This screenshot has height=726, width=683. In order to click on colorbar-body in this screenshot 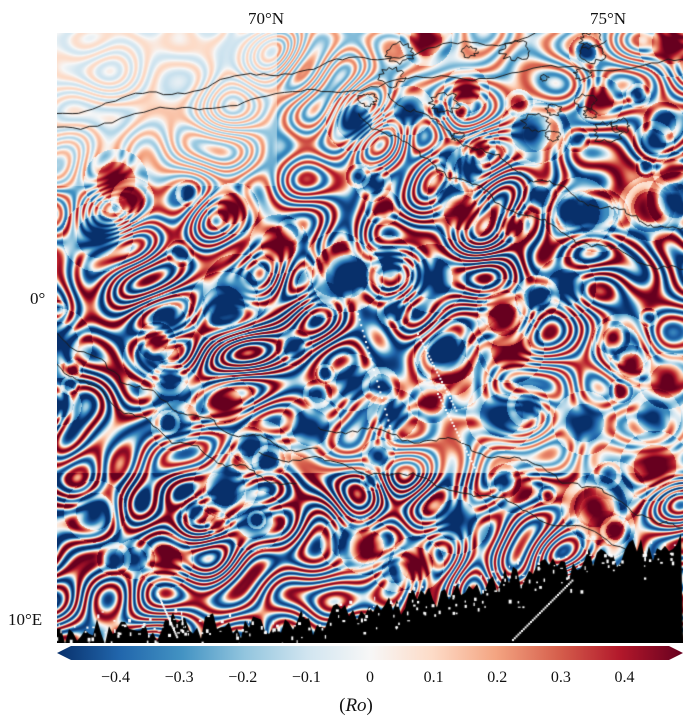, I will do `click(370, 653)`.